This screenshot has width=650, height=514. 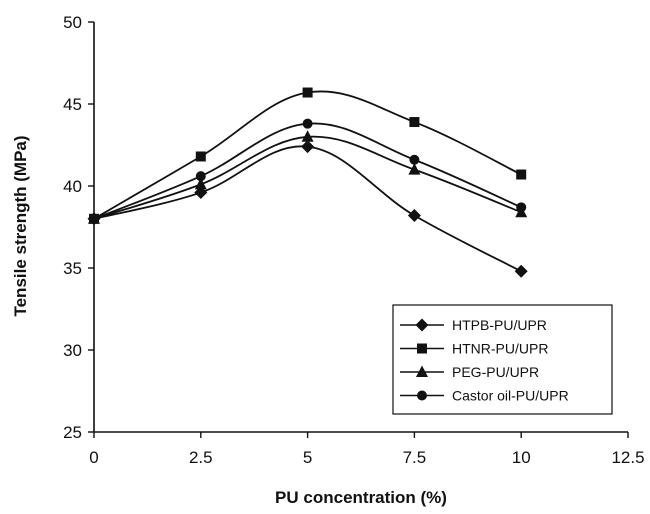 What do you see at coordinates (422, 349) in the screenshot?
I see `legend-marker-square` at bounding box center [422, 349].